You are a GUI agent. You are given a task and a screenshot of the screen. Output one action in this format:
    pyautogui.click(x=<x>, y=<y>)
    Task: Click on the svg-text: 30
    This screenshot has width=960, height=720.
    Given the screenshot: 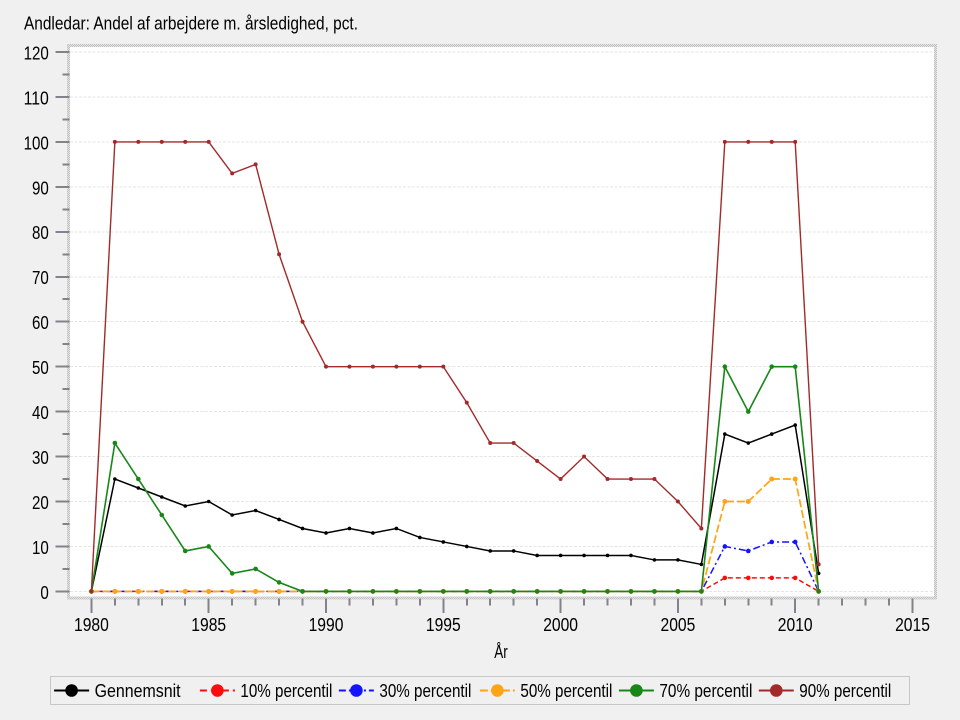 What is the action you would take?
    pyautogui.click(x=40, y=458)
    